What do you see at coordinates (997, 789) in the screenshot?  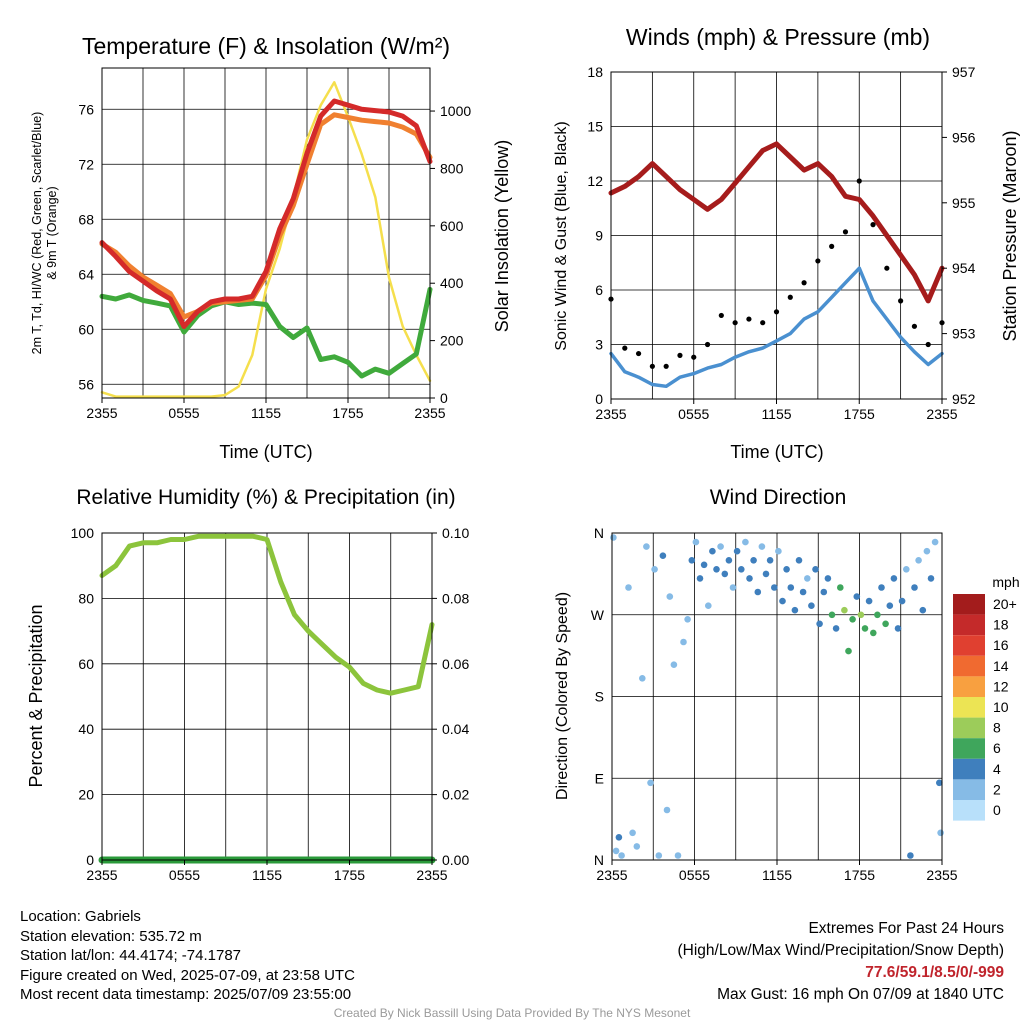 I see `legend-label: 2` at bounding box center [997, 789].